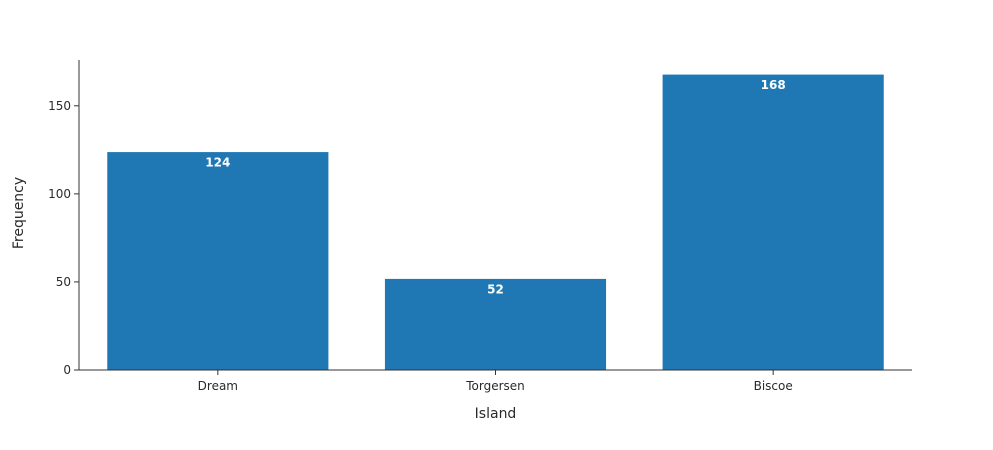 This screenshot has width=993, height=450. Describe the element at coordinates (63, 238) in the screenshot. I see `y-axis-ticks: 0 50 100 150` at that location.